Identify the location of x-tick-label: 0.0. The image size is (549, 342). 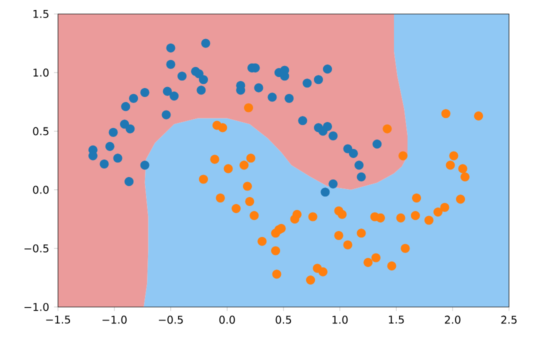
(227, 320).